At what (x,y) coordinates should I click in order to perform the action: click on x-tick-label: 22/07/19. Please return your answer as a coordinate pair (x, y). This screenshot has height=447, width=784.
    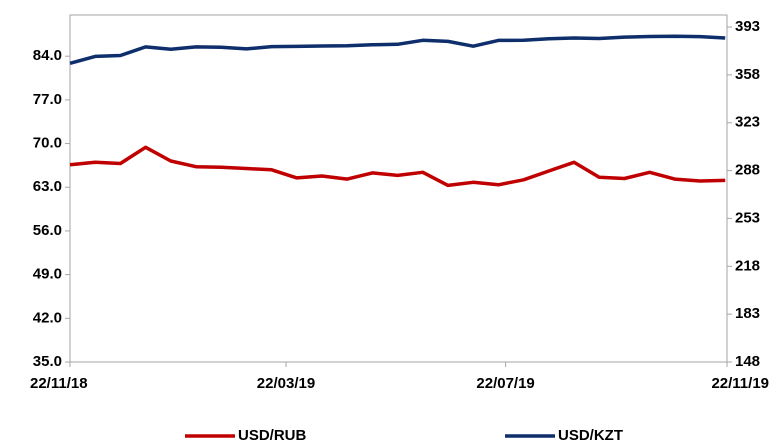
    Looking at the image, I should click on (505, 383).